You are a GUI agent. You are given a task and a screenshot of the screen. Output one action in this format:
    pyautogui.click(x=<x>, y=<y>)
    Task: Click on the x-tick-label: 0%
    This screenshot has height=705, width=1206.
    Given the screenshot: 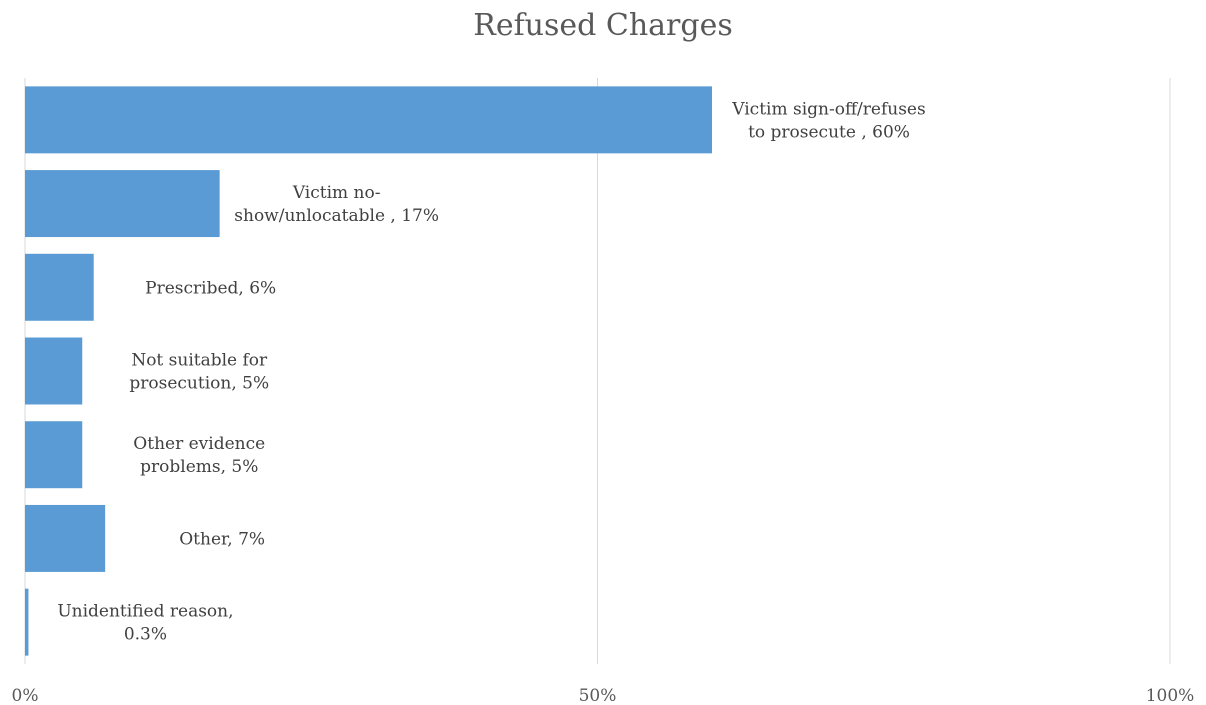 What is the action you would take?
    pyautogui.click(x=25, y=695)
    